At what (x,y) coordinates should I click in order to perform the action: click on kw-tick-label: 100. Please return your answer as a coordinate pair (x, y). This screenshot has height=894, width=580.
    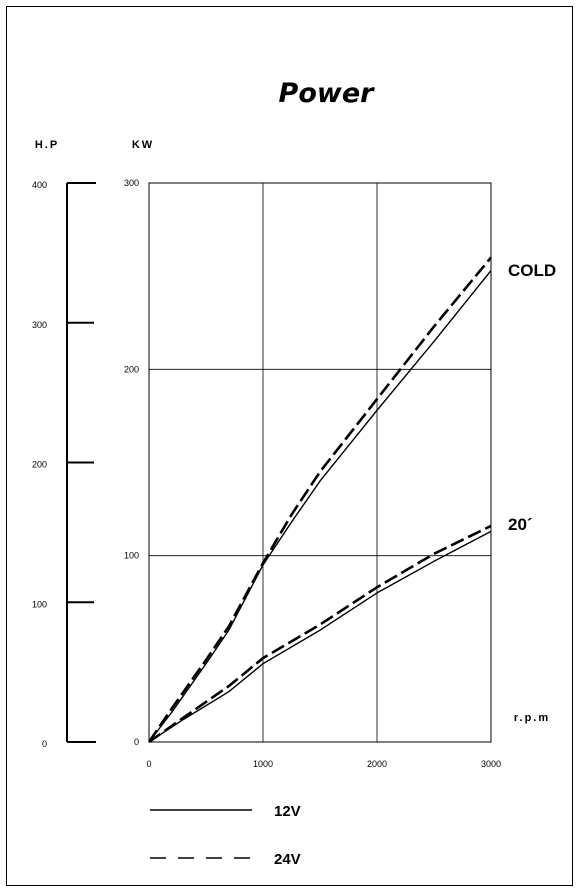
    Looking at the image, I should click on (131, 556).